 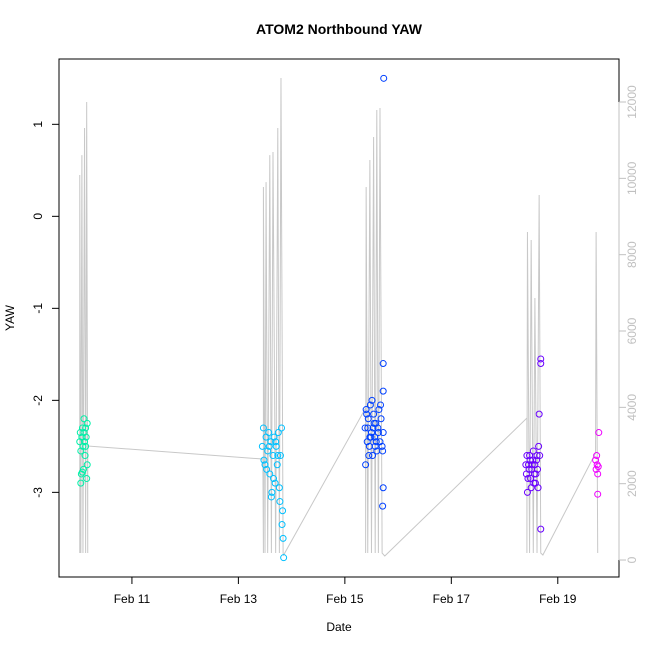 I want to click on x-axis-label: Date, so click(x=339, y=627).